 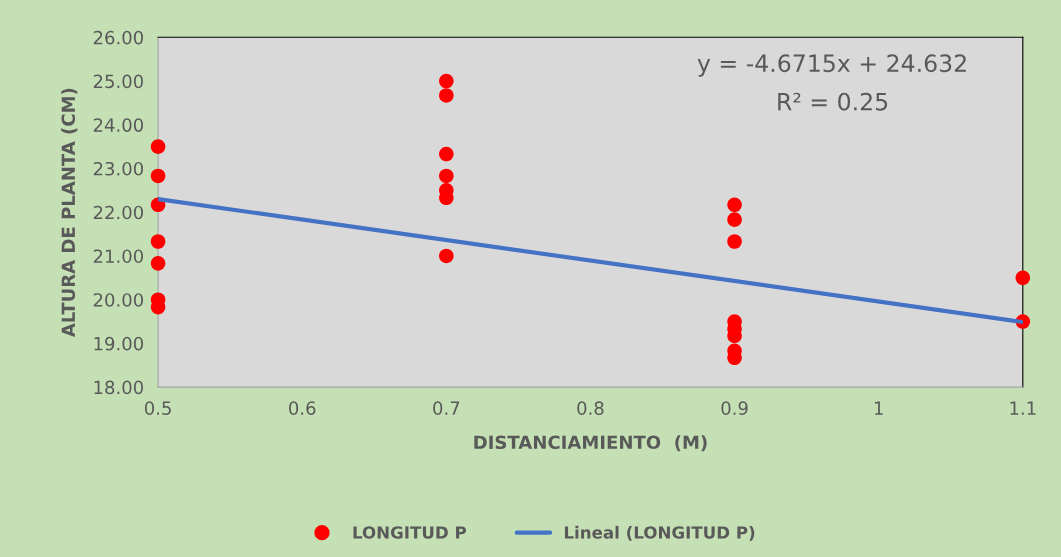 I want to click on x-tick-label: 1, so click(x=878, y=408).